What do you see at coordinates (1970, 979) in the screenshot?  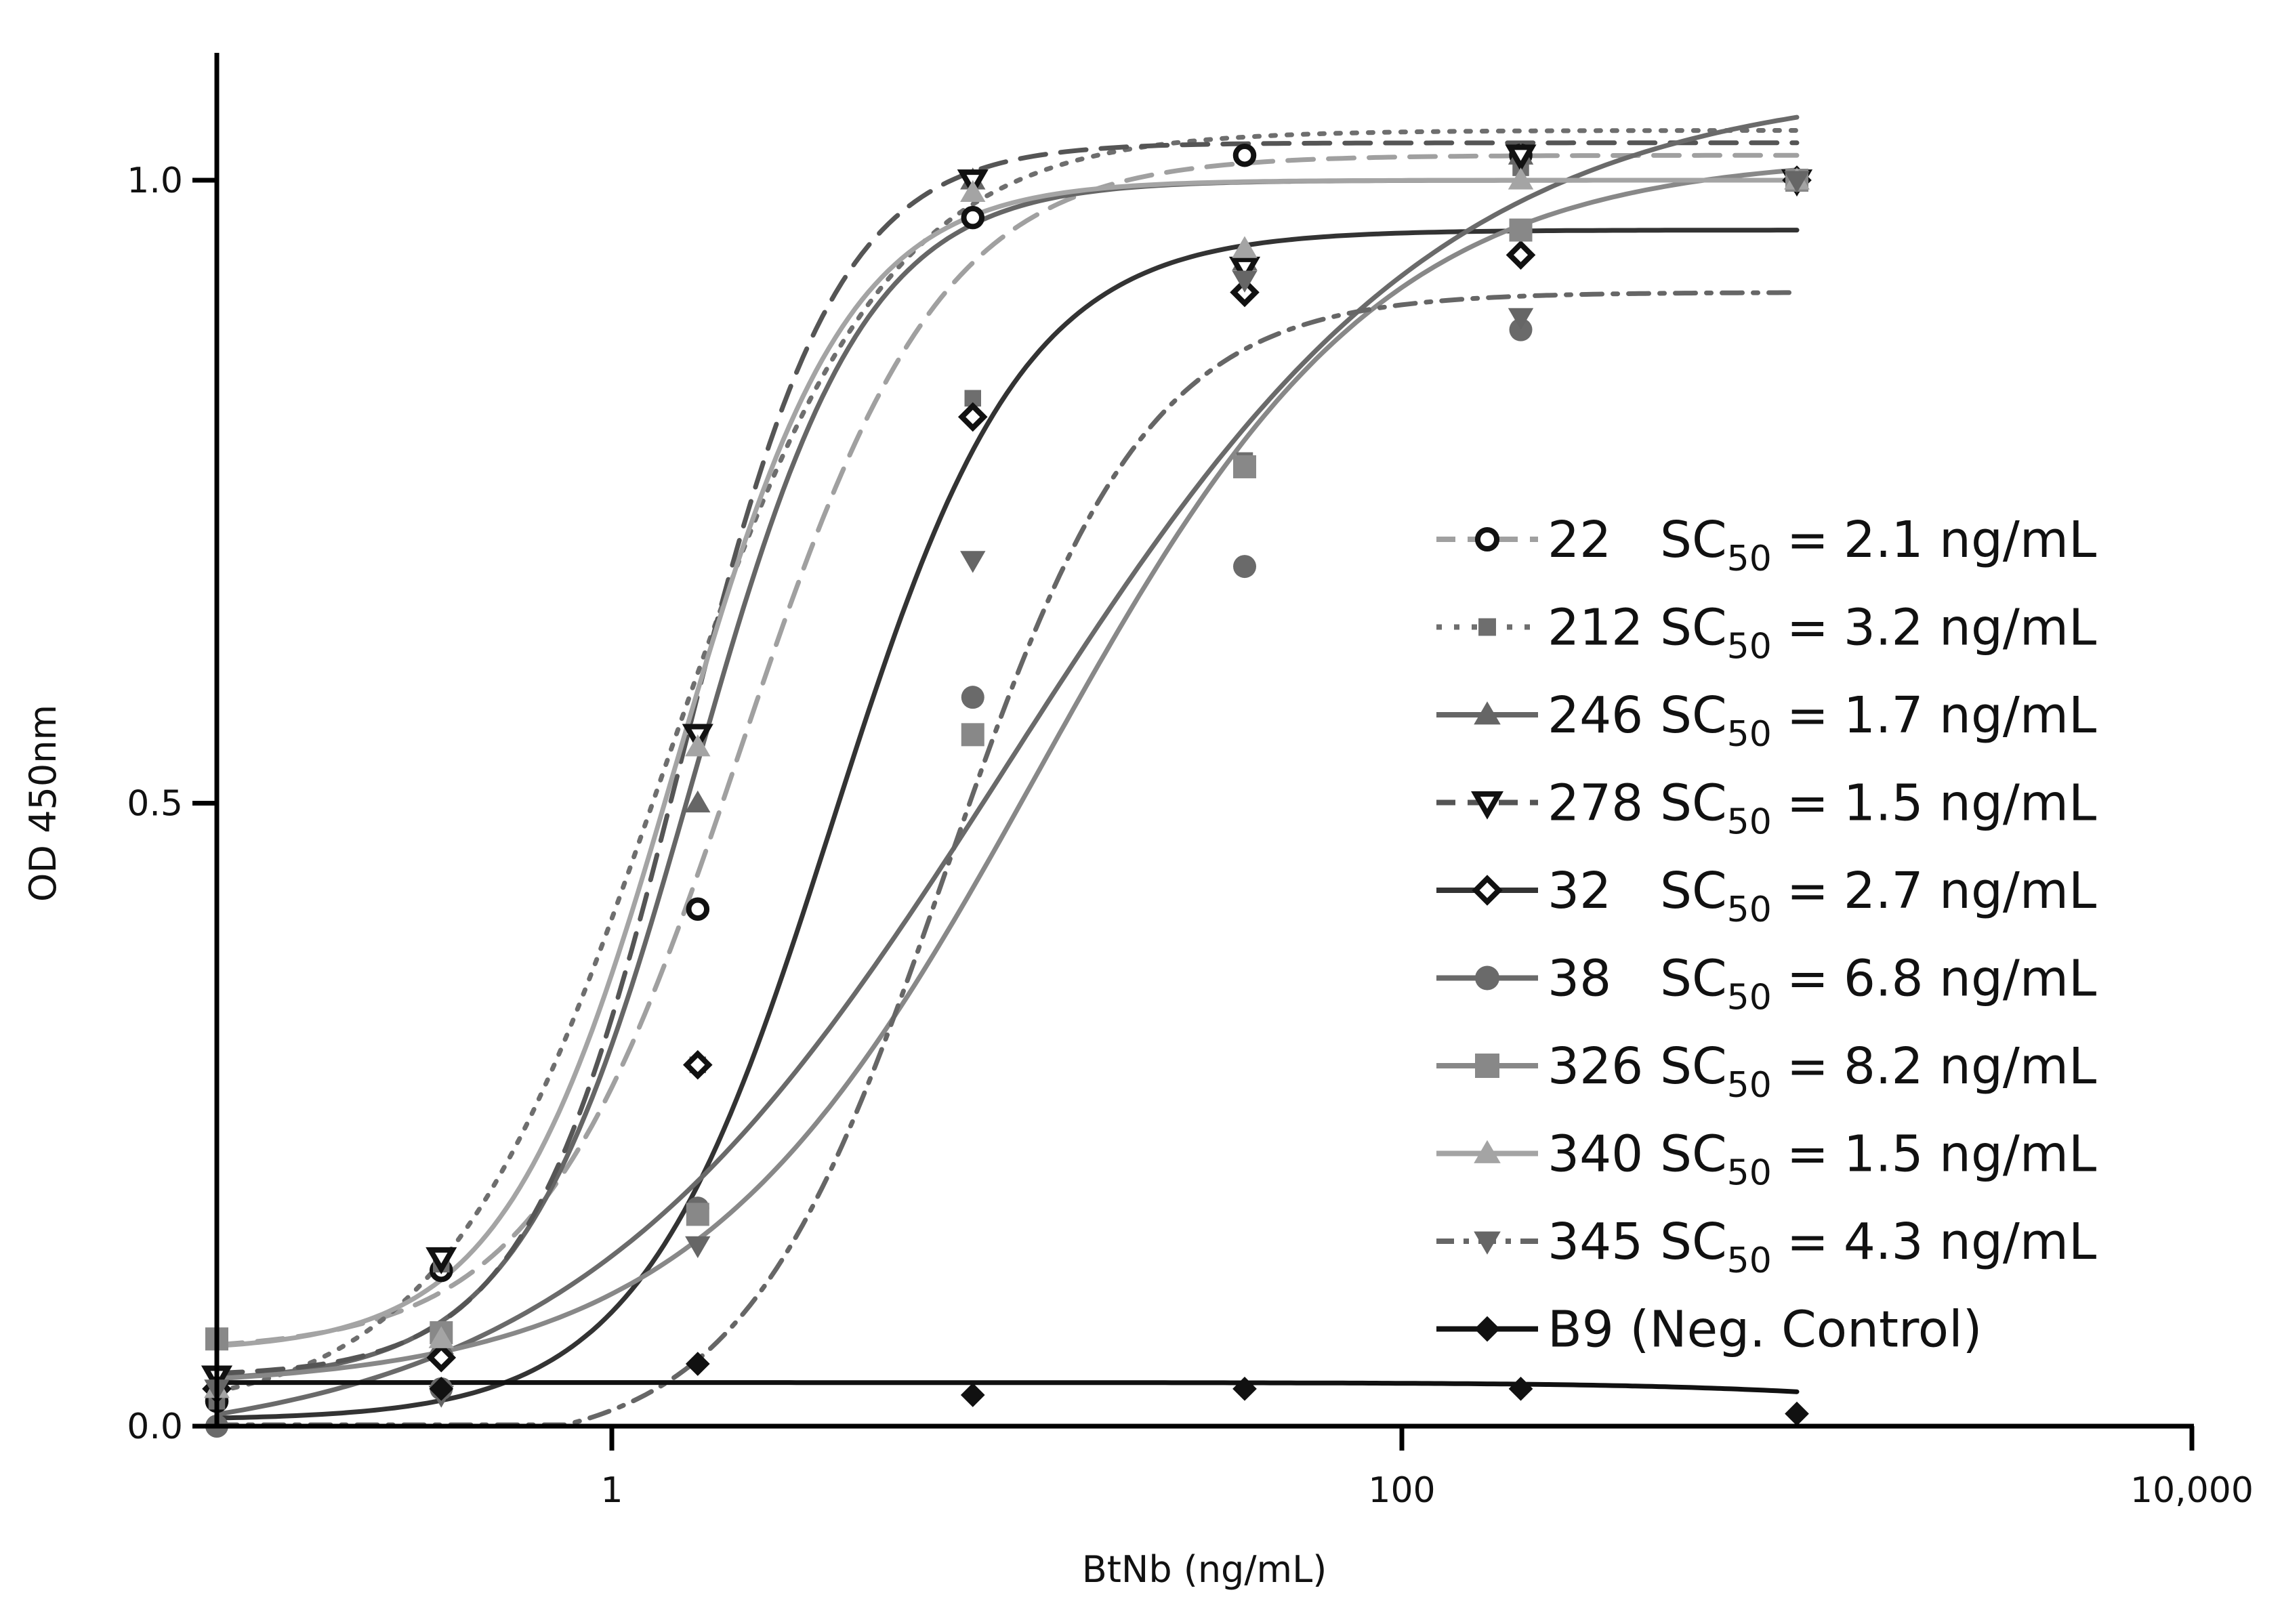 I see `legend-sc50-value: 6.8 ng/mL` at bounding box center [1970, 979].